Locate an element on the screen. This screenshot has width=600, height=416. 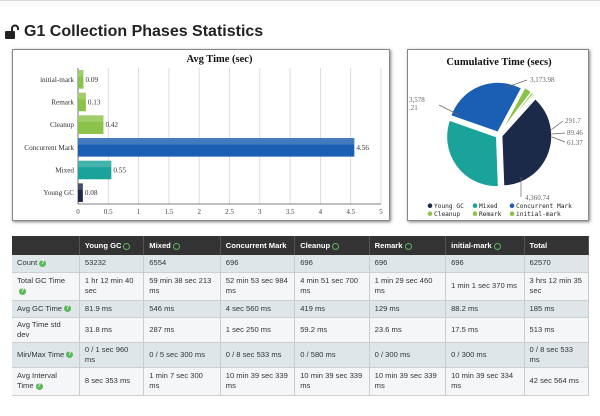
x-tick-label: 3 is located at coordinates (260, 212).